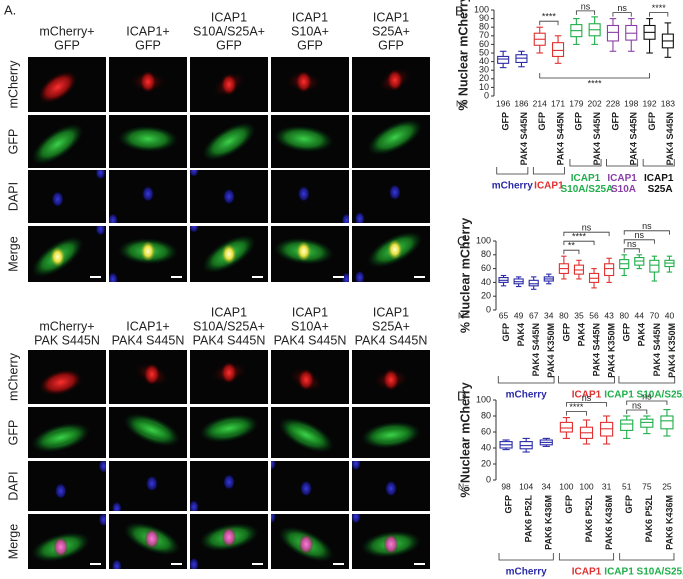  I want to click on row-label: Merge, so click(13, 253).